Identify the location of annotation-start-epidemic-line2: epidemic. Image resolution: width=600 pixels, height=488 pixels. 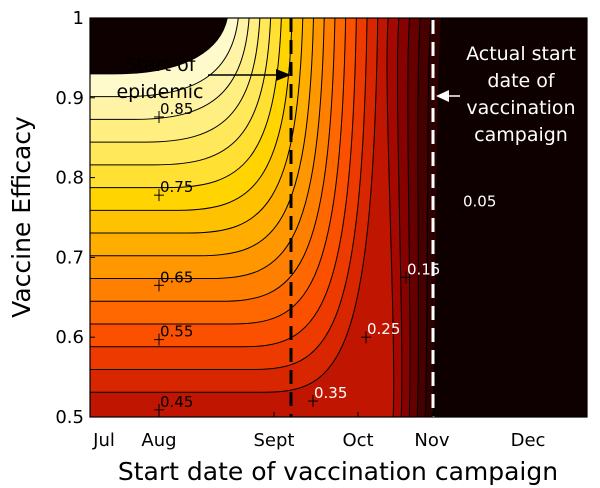
(159, 92).